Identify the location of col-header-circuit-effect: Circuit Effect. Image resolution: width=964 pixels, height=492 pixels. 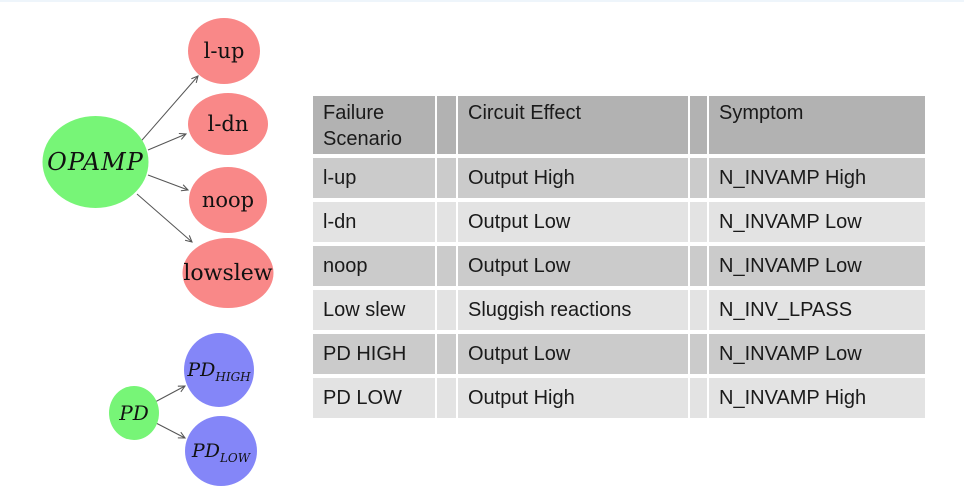
(573, 125).